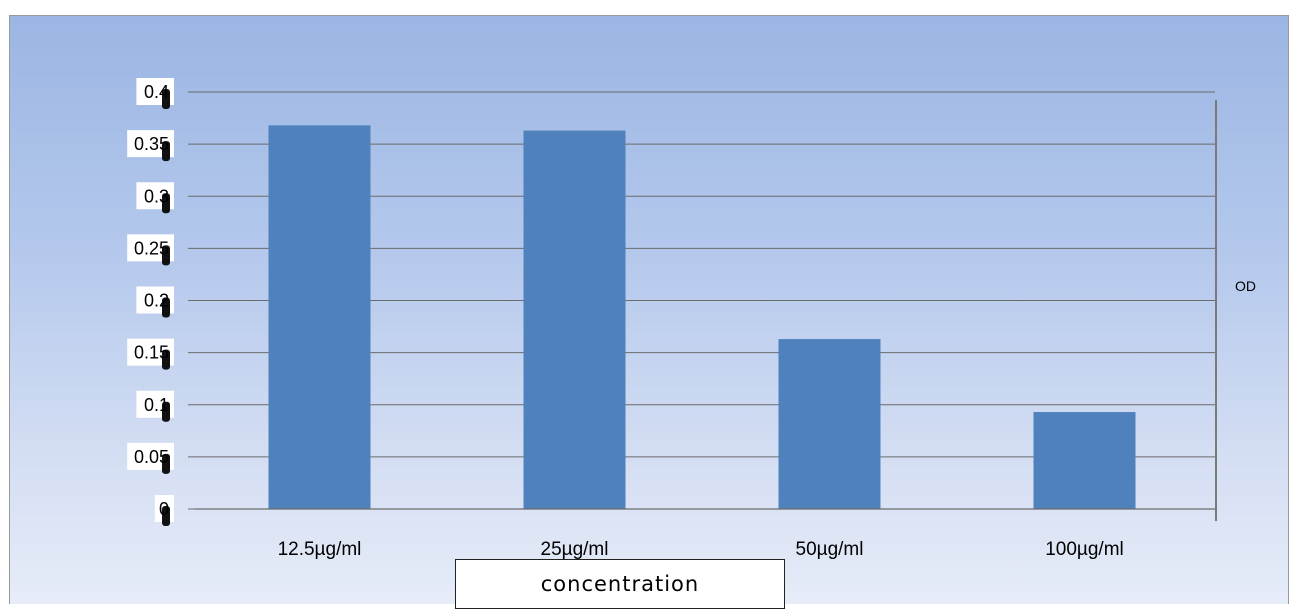 The height and width of the screenshot is (609, 1292). What do you see at coordinates (156, 405) in the screenshot?
I see `y-tick-label: 0.1` at bounding box center [156, 405].